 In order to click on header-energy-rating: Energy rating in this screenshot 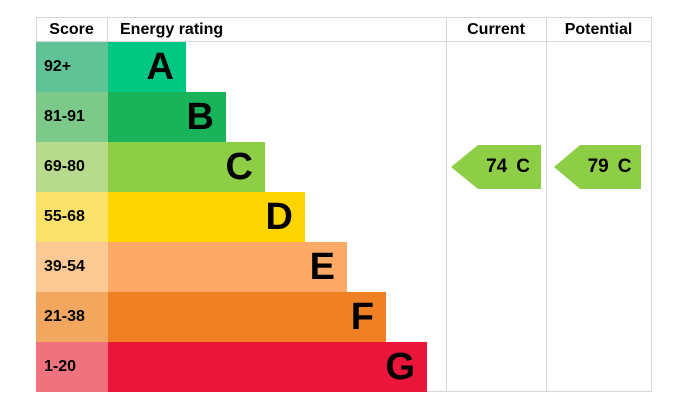, I will do `click(172, 29)`.